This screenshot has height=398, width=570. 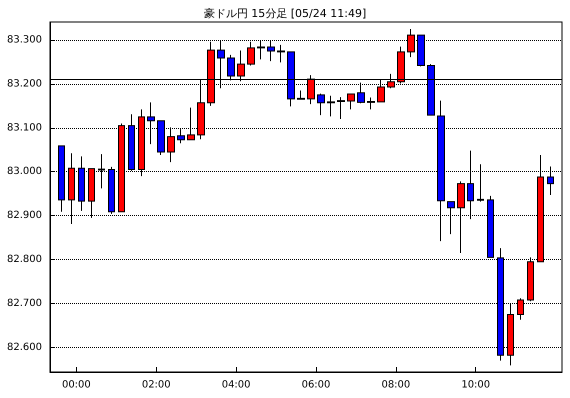 What do you see at coordinates (76, 385) in the screenshot?
I see `x-tick-label: 00:00` at bounding box center [76, 385].